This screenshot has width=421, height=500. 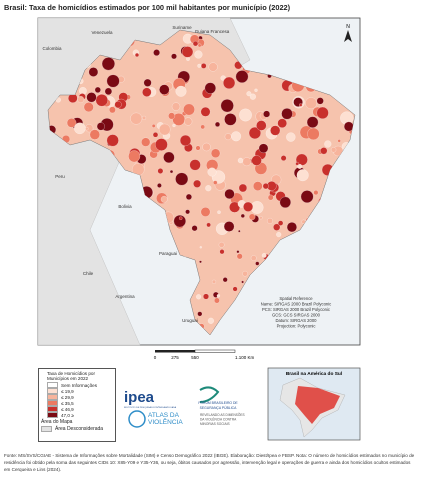 What do you see at coordinates (348, 27) in the screenshot?
I see `north-label: N` at bounding box center [348, 27].